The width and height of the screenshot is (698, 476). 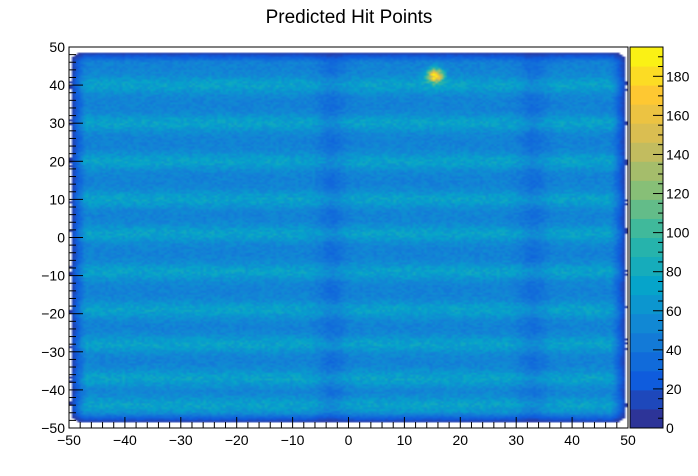 I want to click on colorbar-frame, so click(x=646, y=237).